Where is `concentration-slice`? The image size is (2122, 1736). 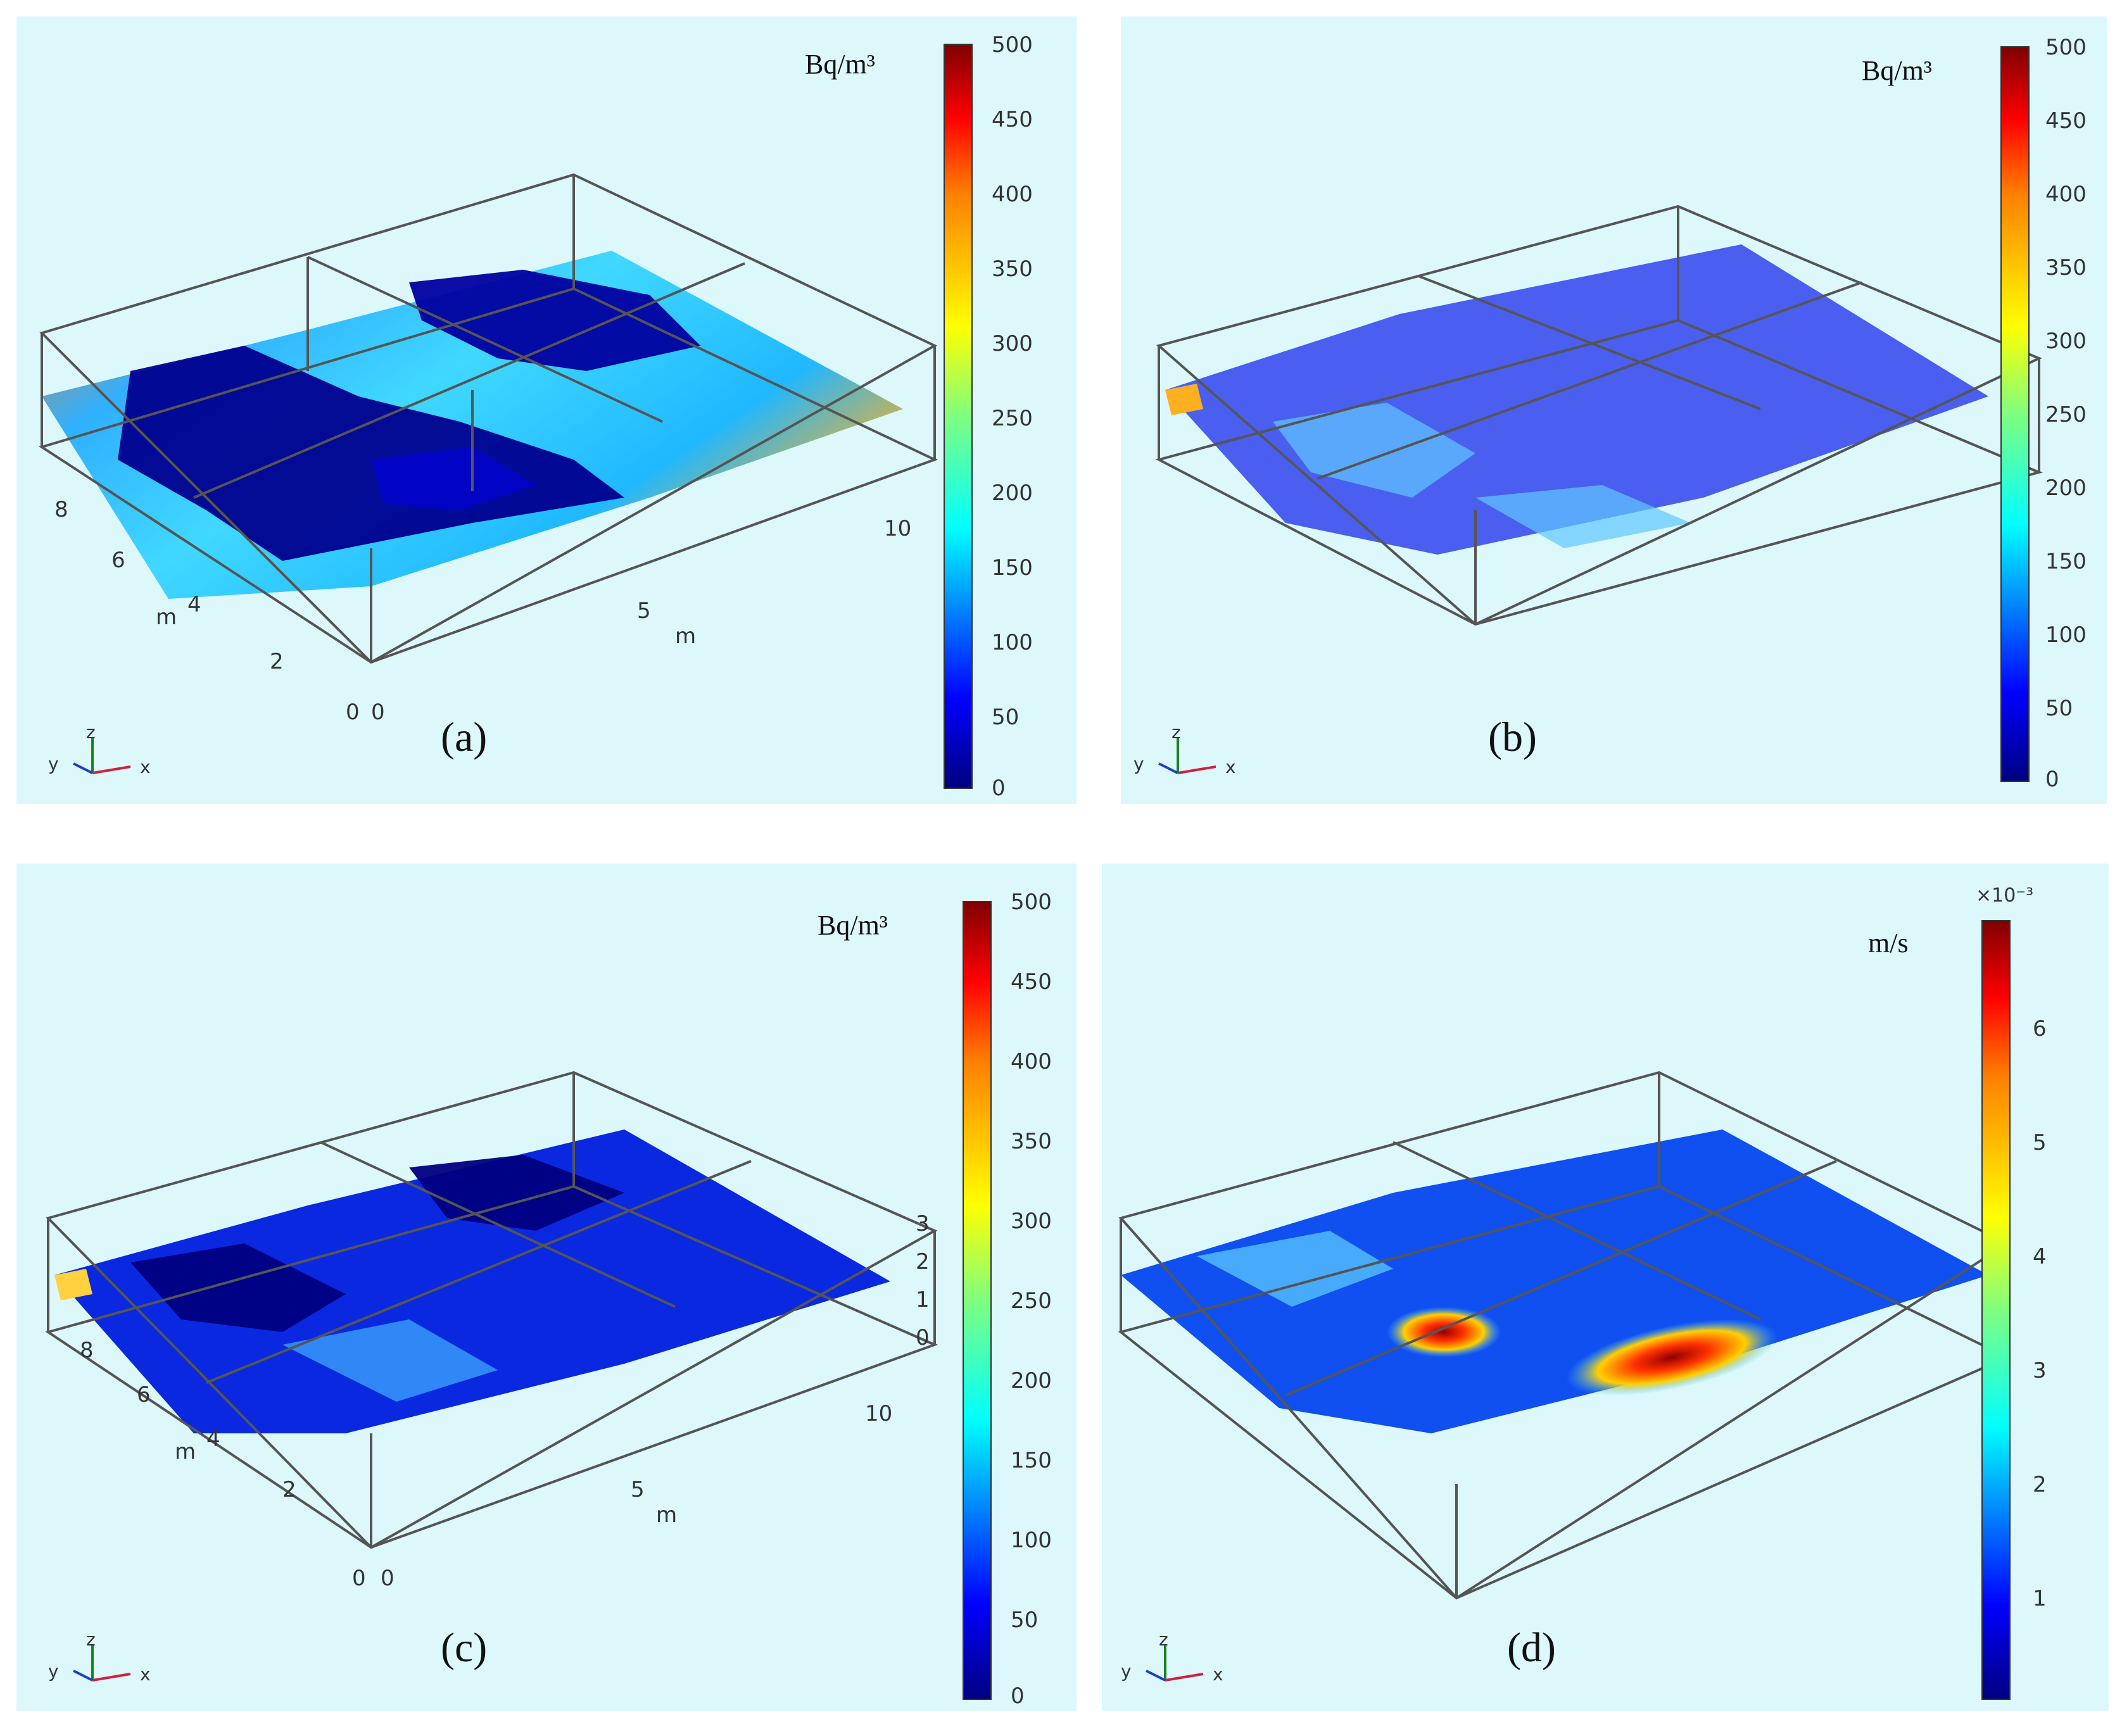
concentration-slice is located at coordinates (472, 1281).